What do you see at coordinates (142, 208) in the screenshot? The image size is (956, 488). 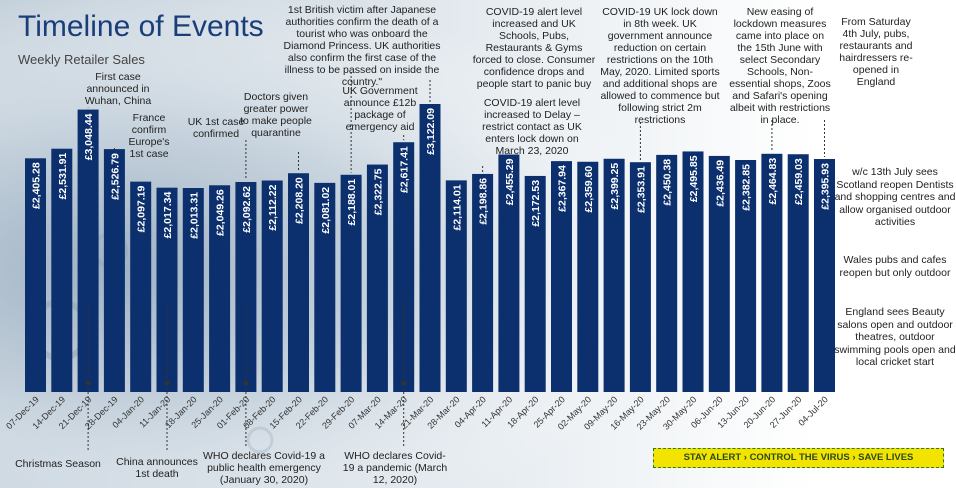 I see `bar-value-label: £2,097.19` at bounding box center [142, 208].